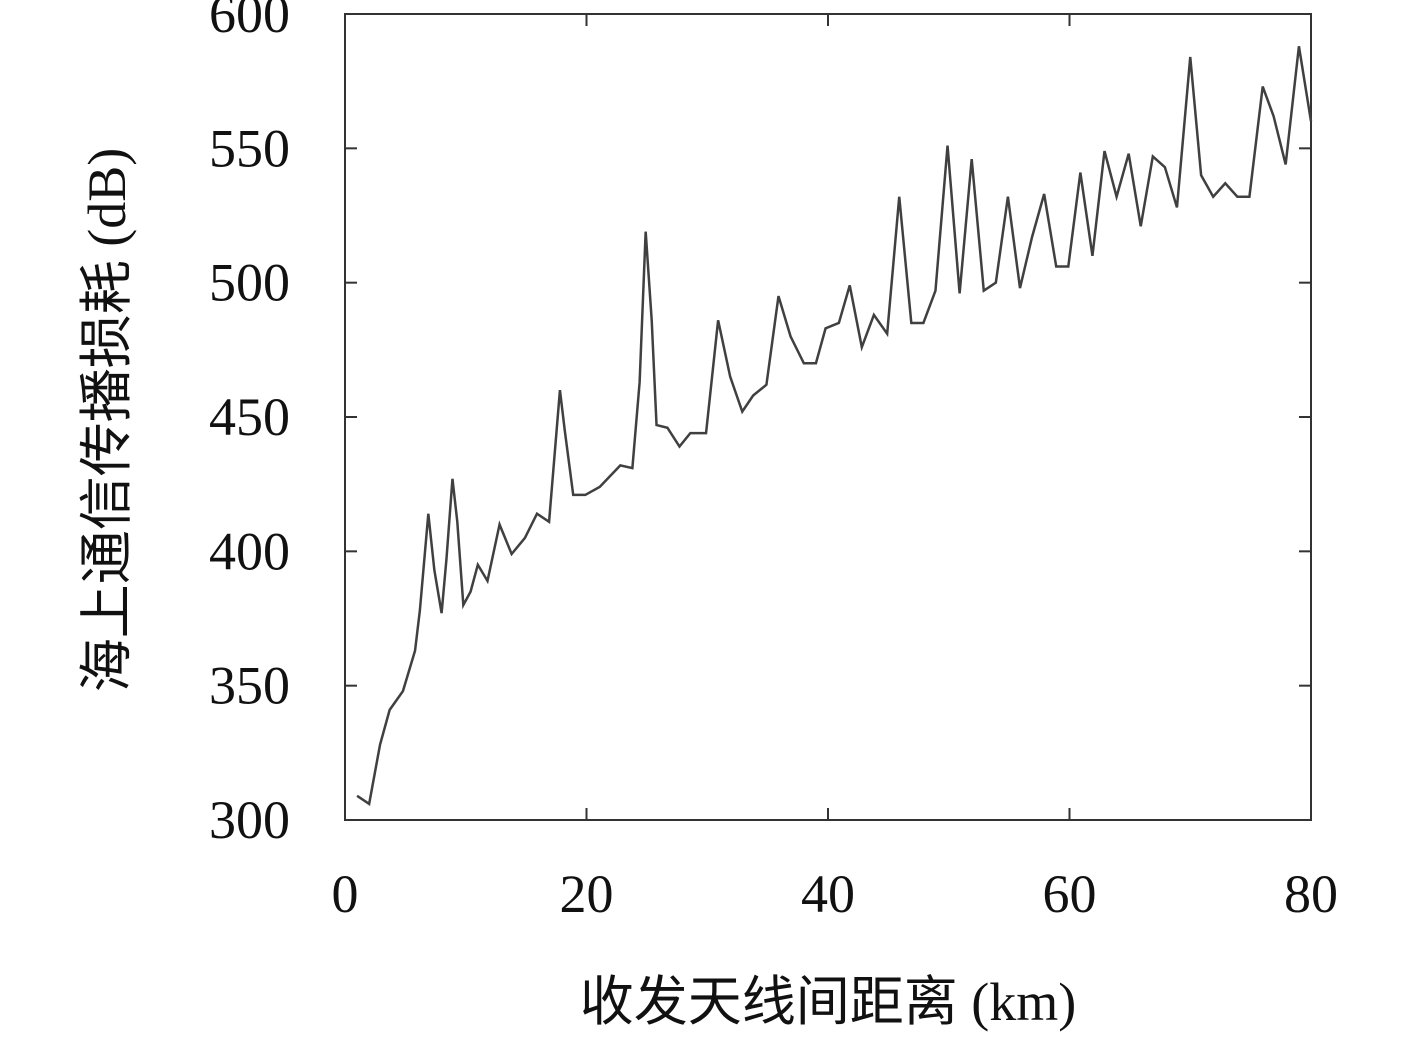  What do you see at coordinates (249, 551) in the screenshot?
I see `y-tick-label: 400` at bounding box center [249, 551].